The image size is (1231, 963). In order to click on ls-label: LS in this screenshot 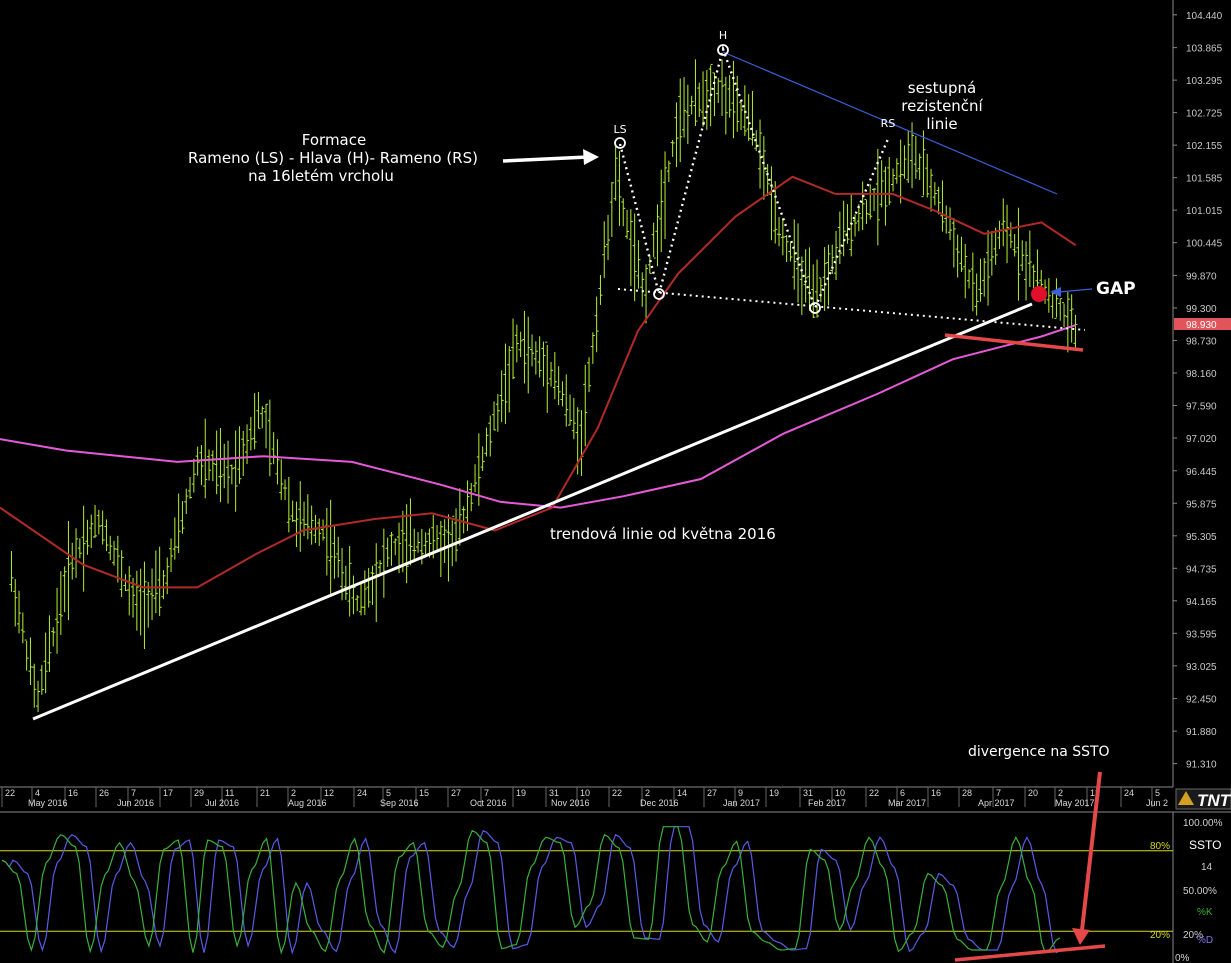, I will do `click(619, 129)`.